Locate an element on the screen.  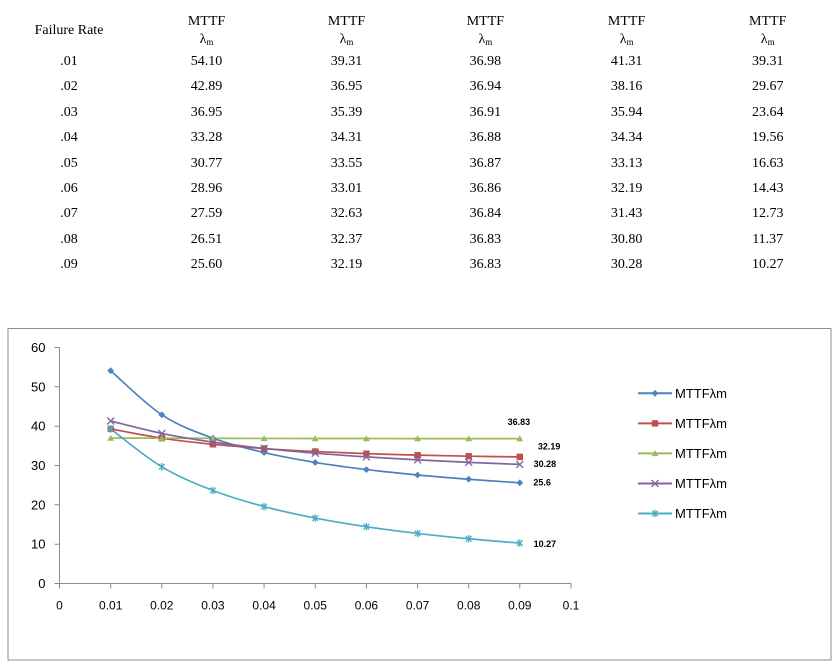
svg-text: 0.06 is located at coordinates (367, 606).